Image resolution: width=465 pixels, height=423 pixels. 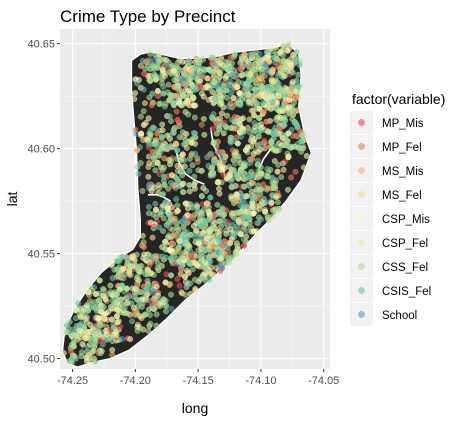 What do you see at coordinates (361, 146) in the screenshot?
I see `legend-key-mp-fel` at bounding box center [361, 146].